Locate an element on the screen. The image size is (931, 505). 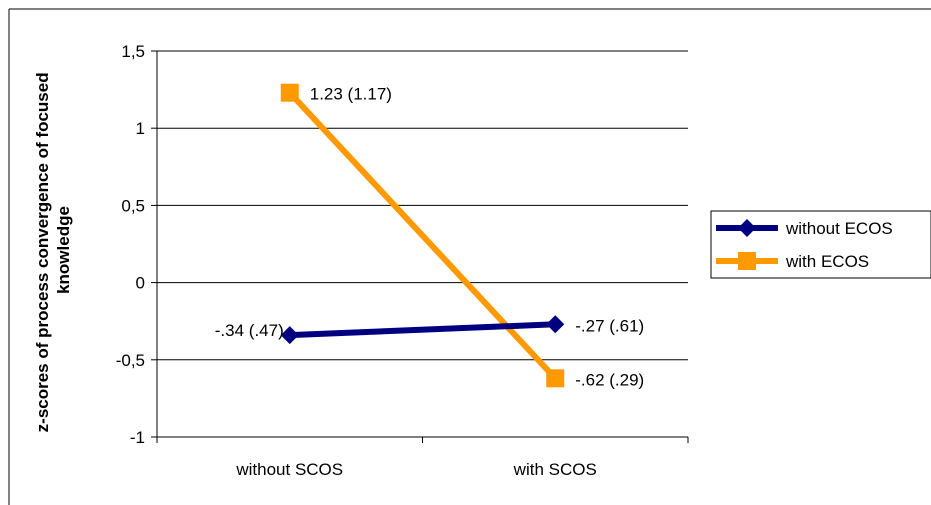
data-label: -.27 (.61) is located at coordinates (609, 325).